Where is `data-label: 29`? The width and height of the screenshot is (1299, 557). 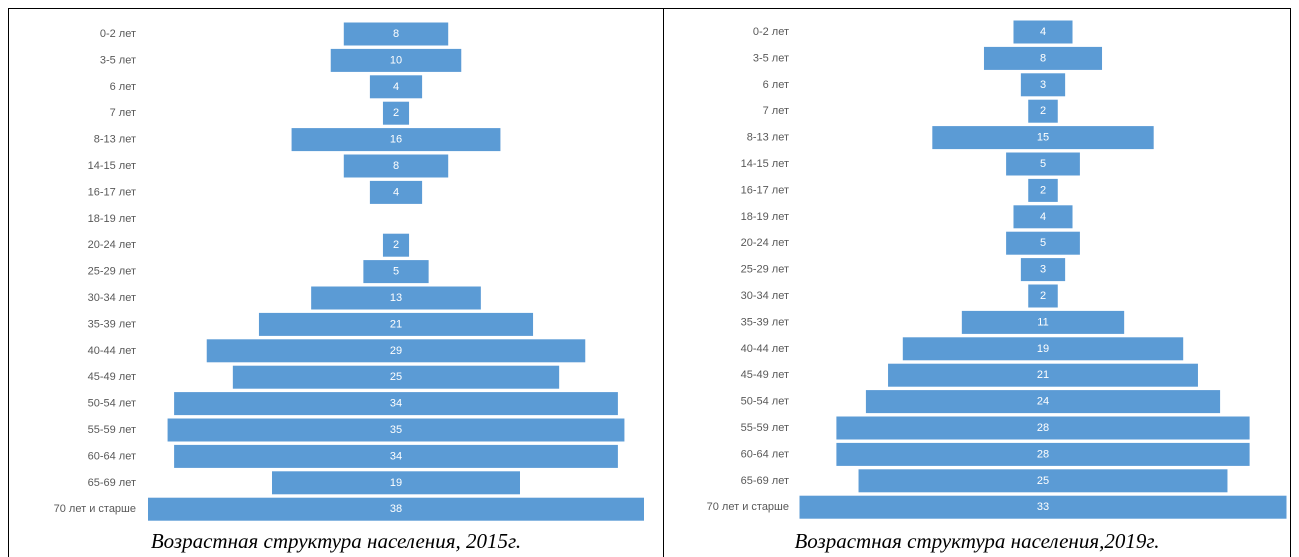
data-label: 29 is located at coordinates (396, 351).